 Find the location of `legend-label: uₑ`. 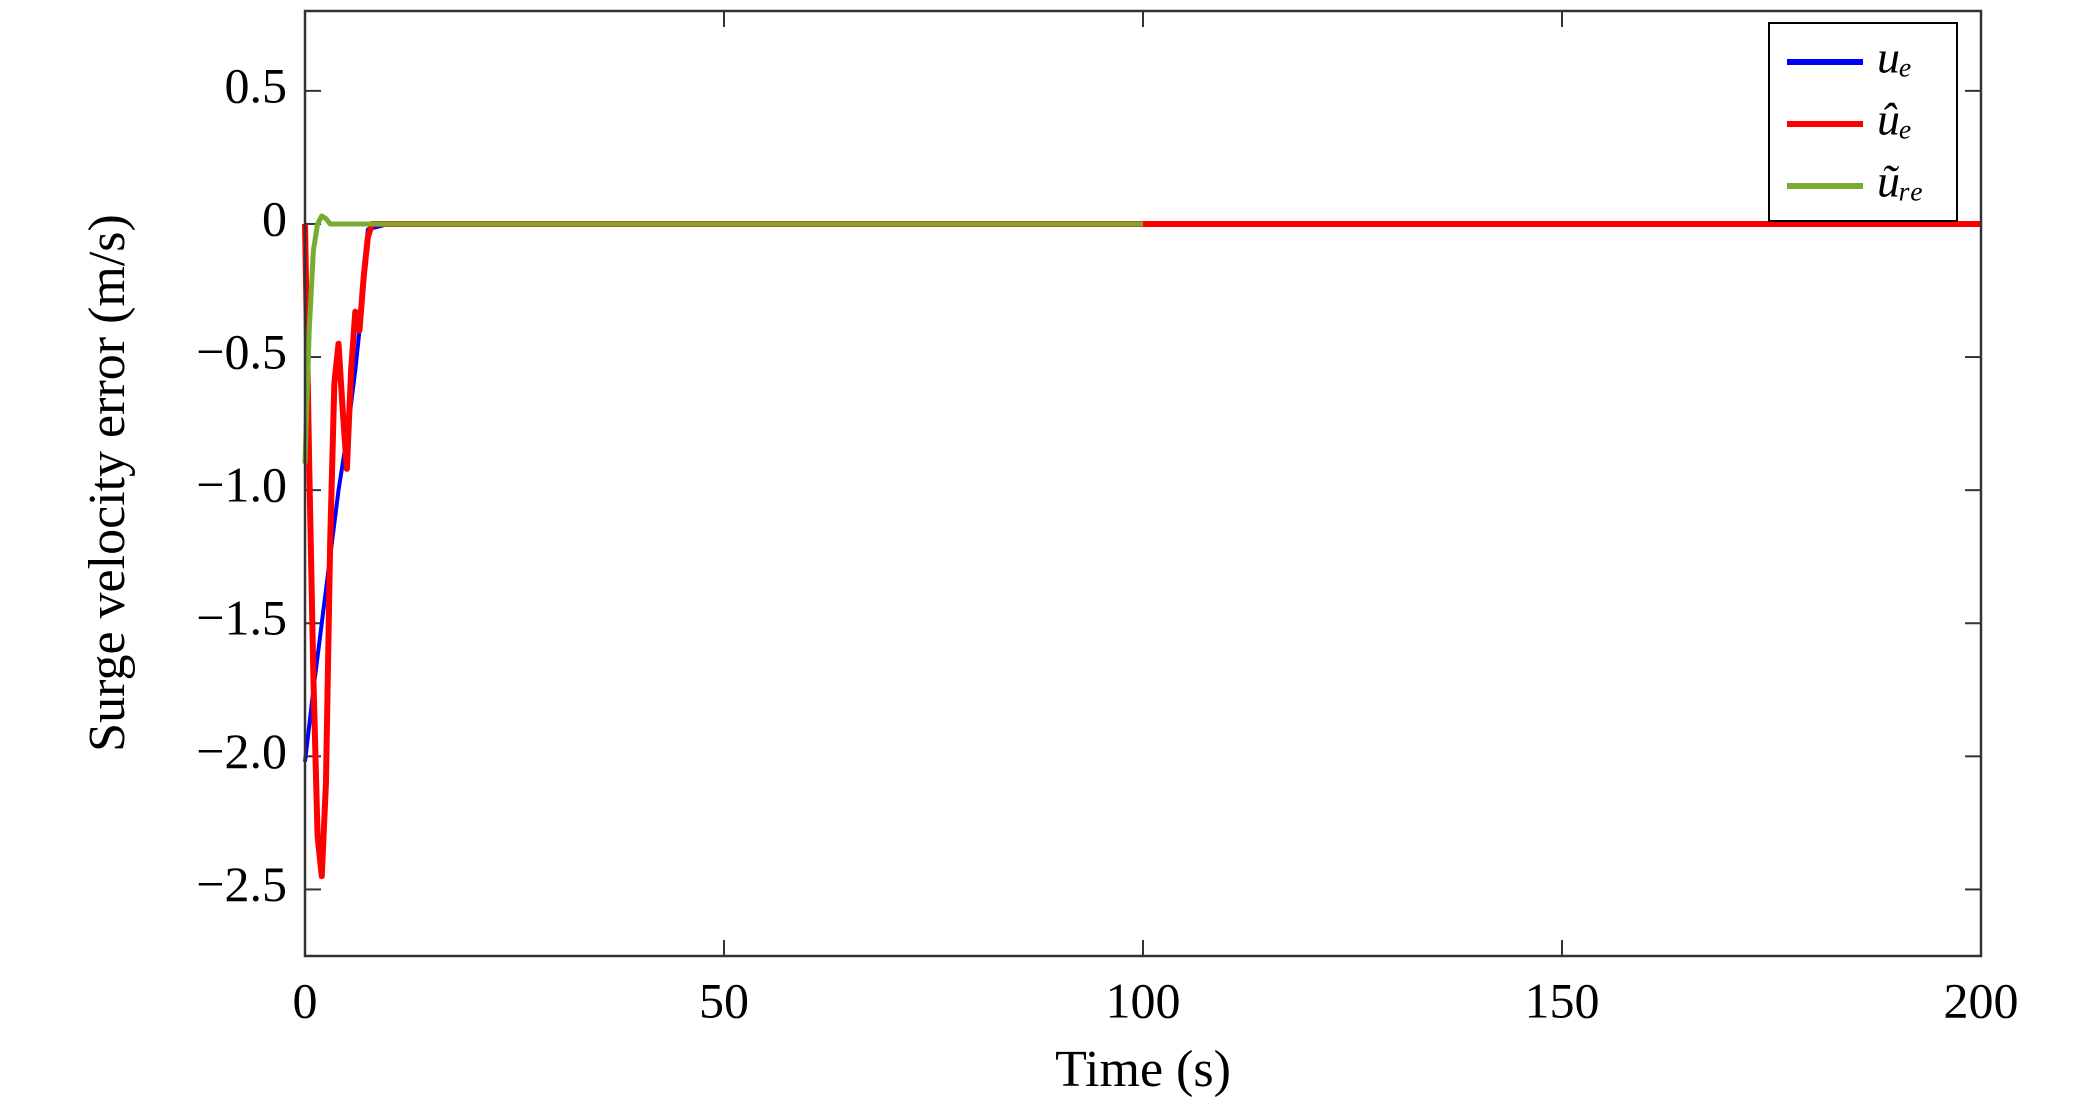

legend-label: uₑ is located at coordinates (1894, 57).